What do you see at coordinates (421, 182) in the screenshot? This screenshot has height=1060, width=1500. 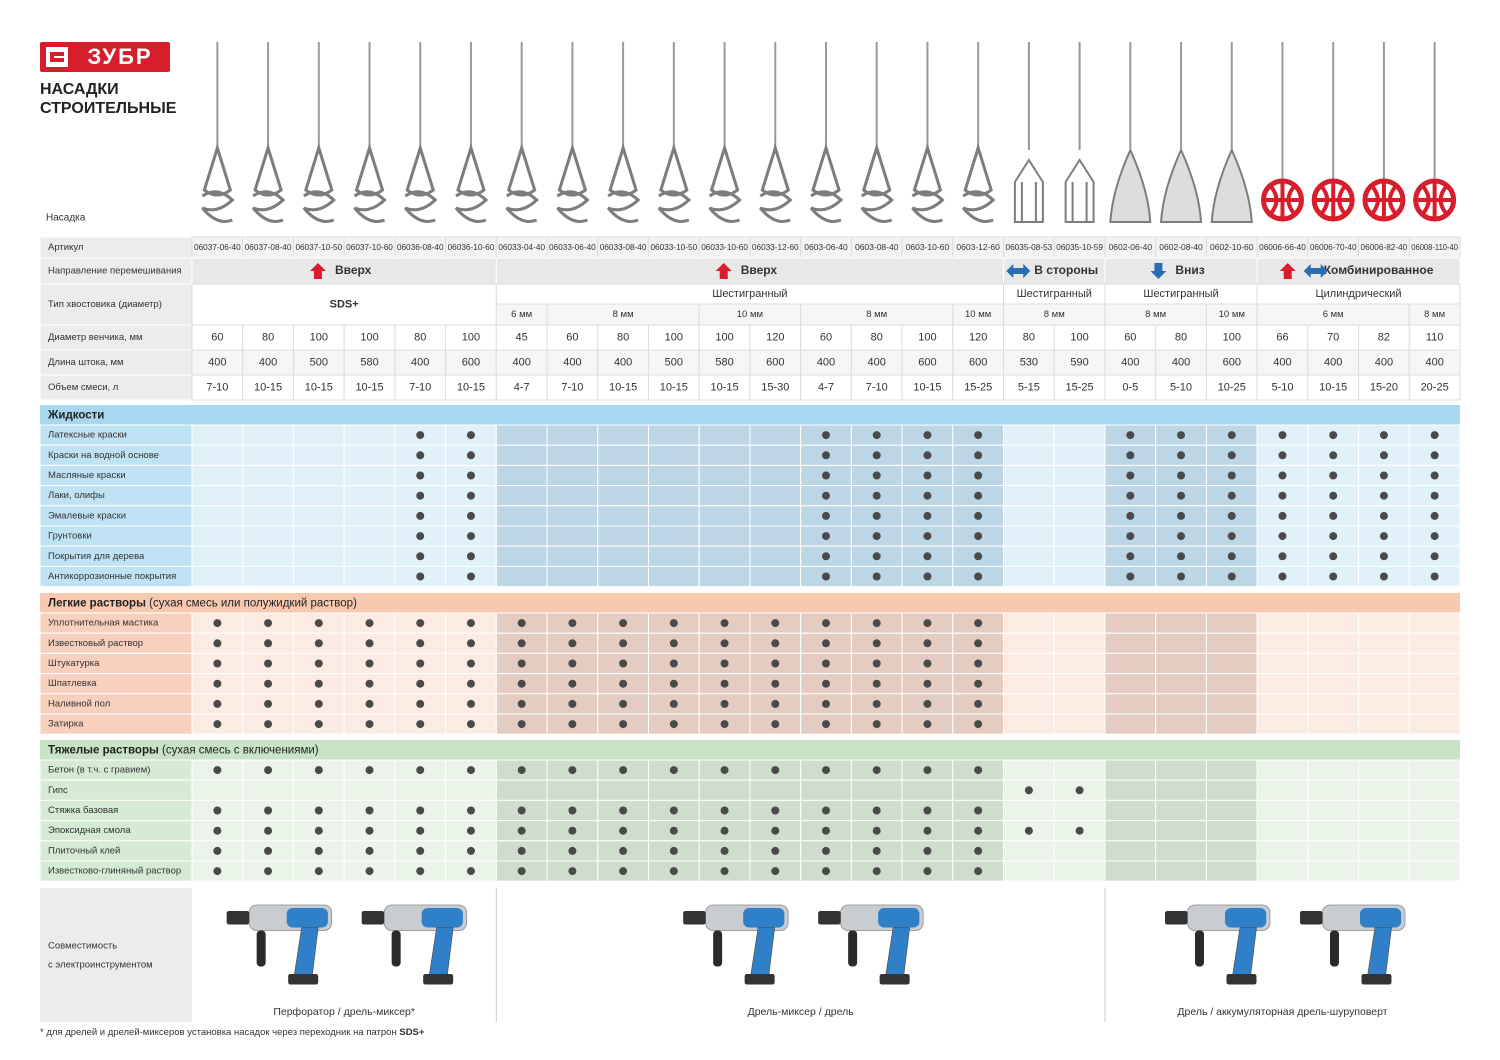 I see `nozzle-head` at bounding box center [421, 182].